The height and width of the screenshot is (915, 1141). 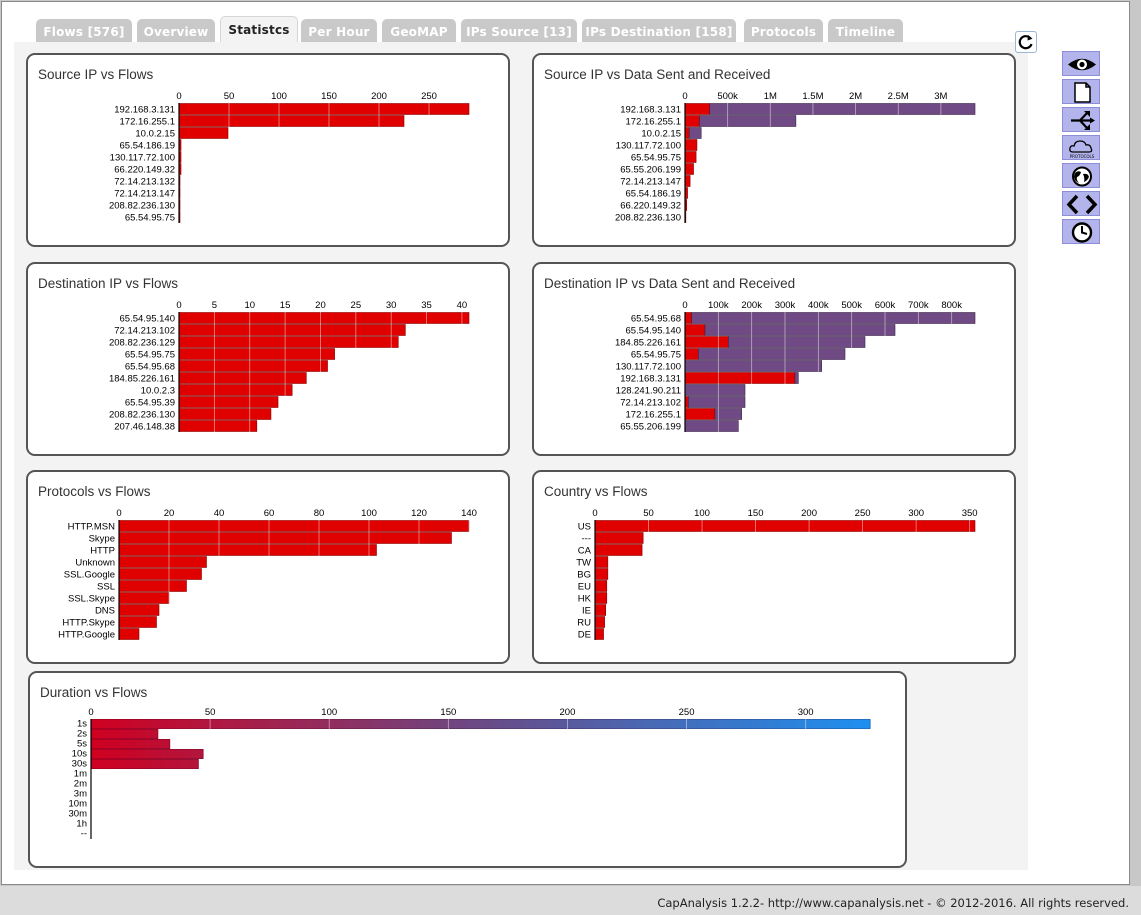 I want to click on x-tick-label: 0, so click(x=118, y=513).